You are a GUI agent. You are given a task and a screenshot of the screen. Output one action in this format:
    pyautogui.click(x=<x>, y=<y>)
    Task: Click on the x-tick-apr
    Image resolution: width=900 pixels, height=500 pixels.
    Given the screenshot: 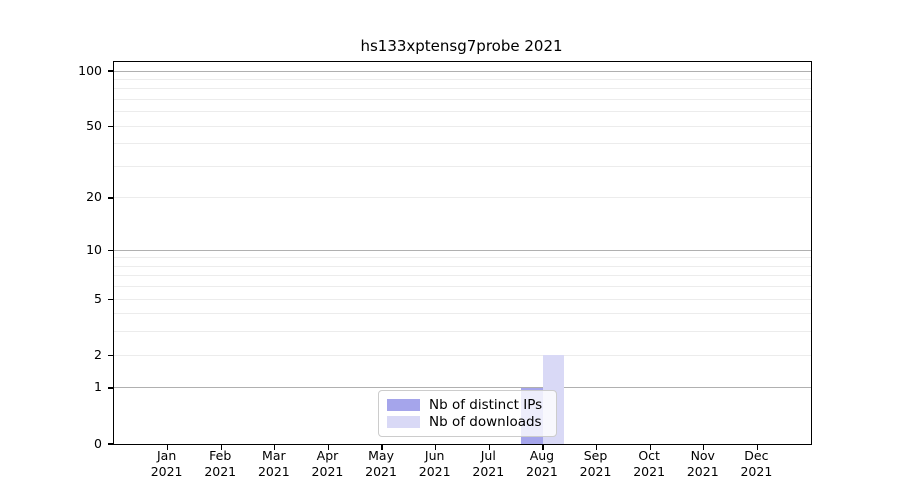 What is the action you would take?
    pyautogui.click(x=328, y=448)
    